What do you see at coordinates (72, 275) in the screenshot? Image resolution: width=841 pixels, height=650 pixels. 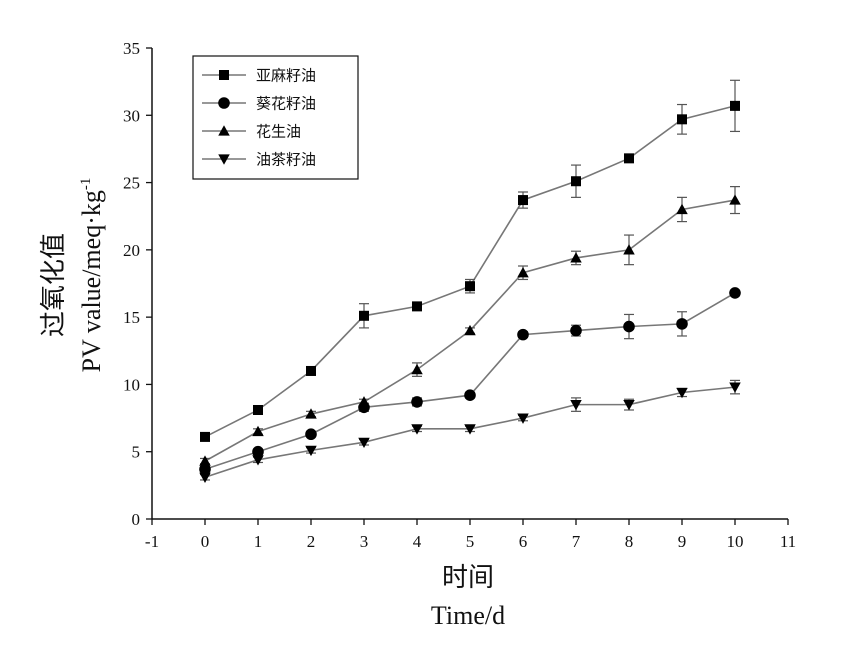 I see `y-axis-title: 过氧化值 PV value/meq·kg-1` at bounding box center [72, 275].